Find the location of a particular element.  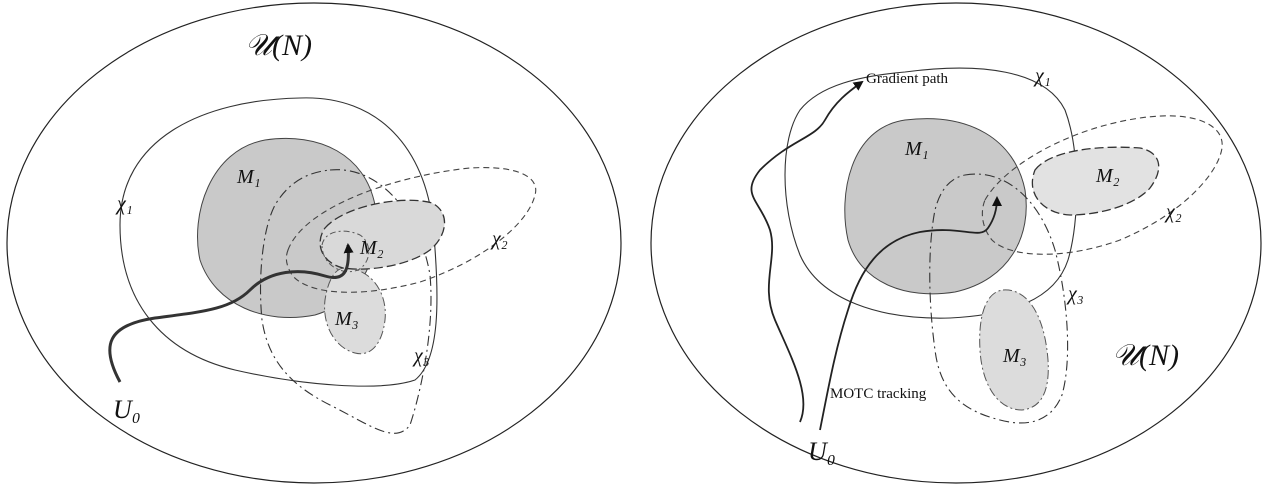

right-motc-path is located at coordinates (910, 313).